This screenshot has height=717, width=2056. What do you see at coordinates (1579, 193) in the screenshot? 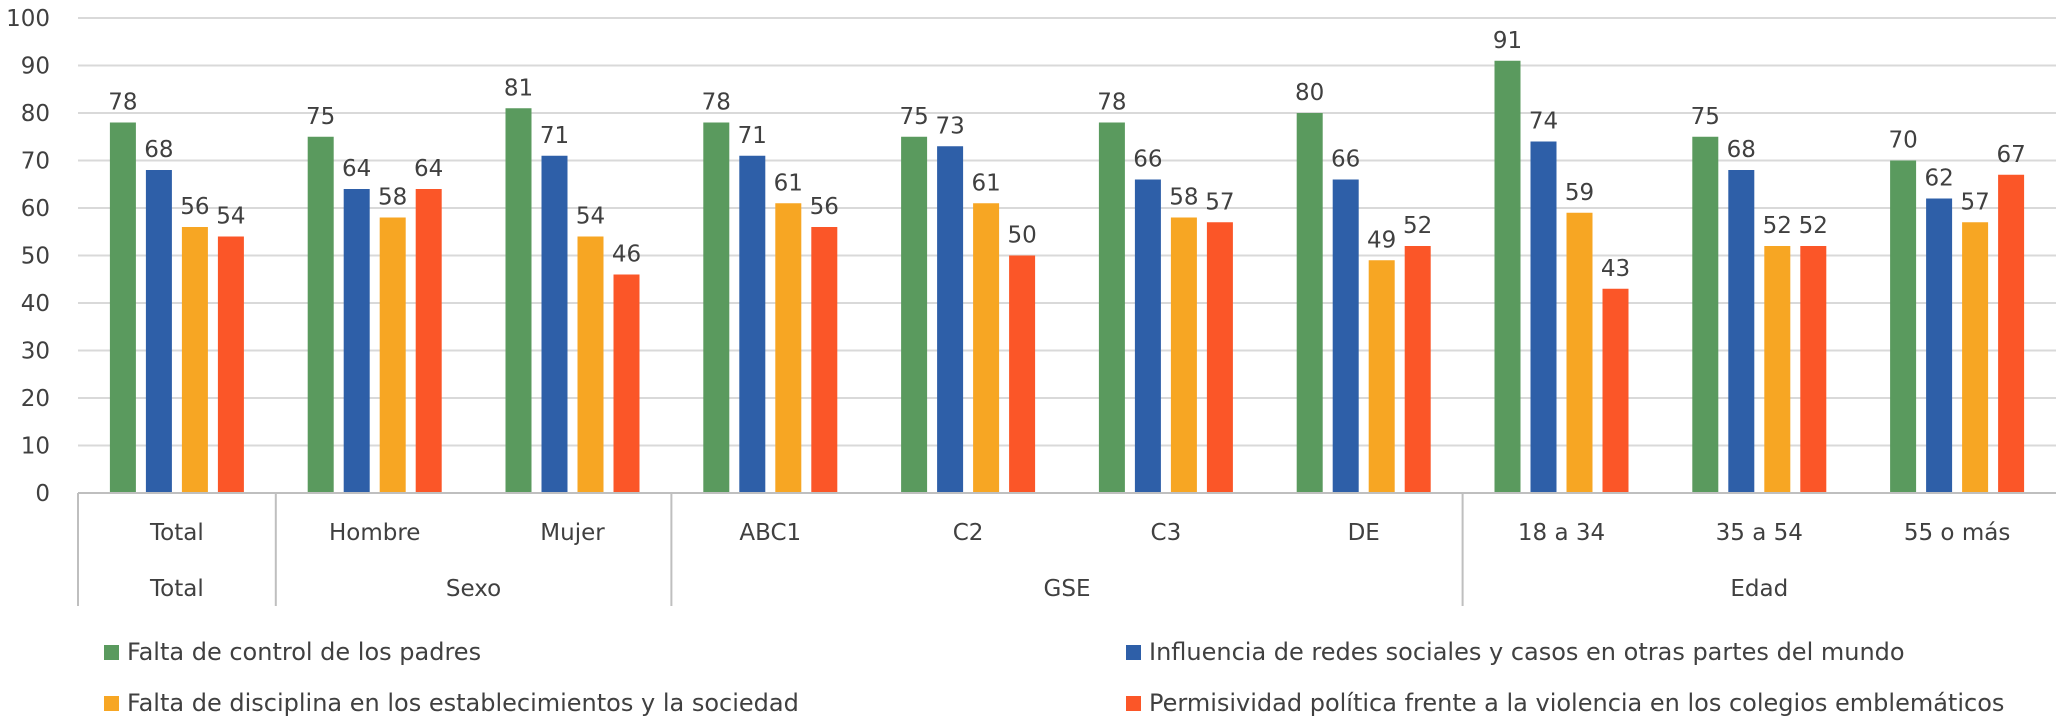
I see `data-label: 59` at bounding box center [1579, 193].